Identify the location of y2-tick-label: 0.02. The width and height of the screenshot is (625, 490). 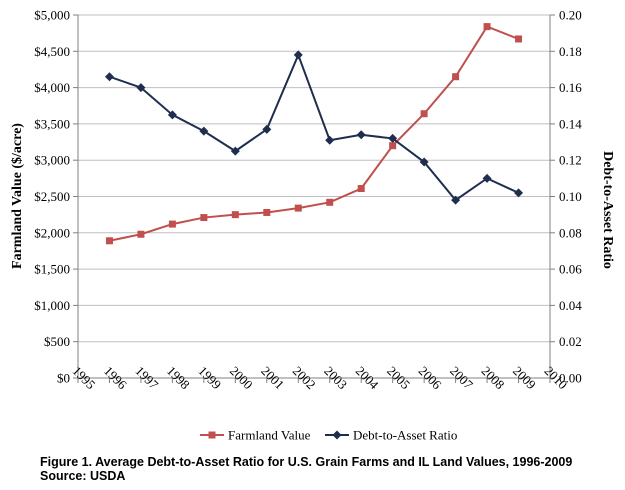
(570, 341).